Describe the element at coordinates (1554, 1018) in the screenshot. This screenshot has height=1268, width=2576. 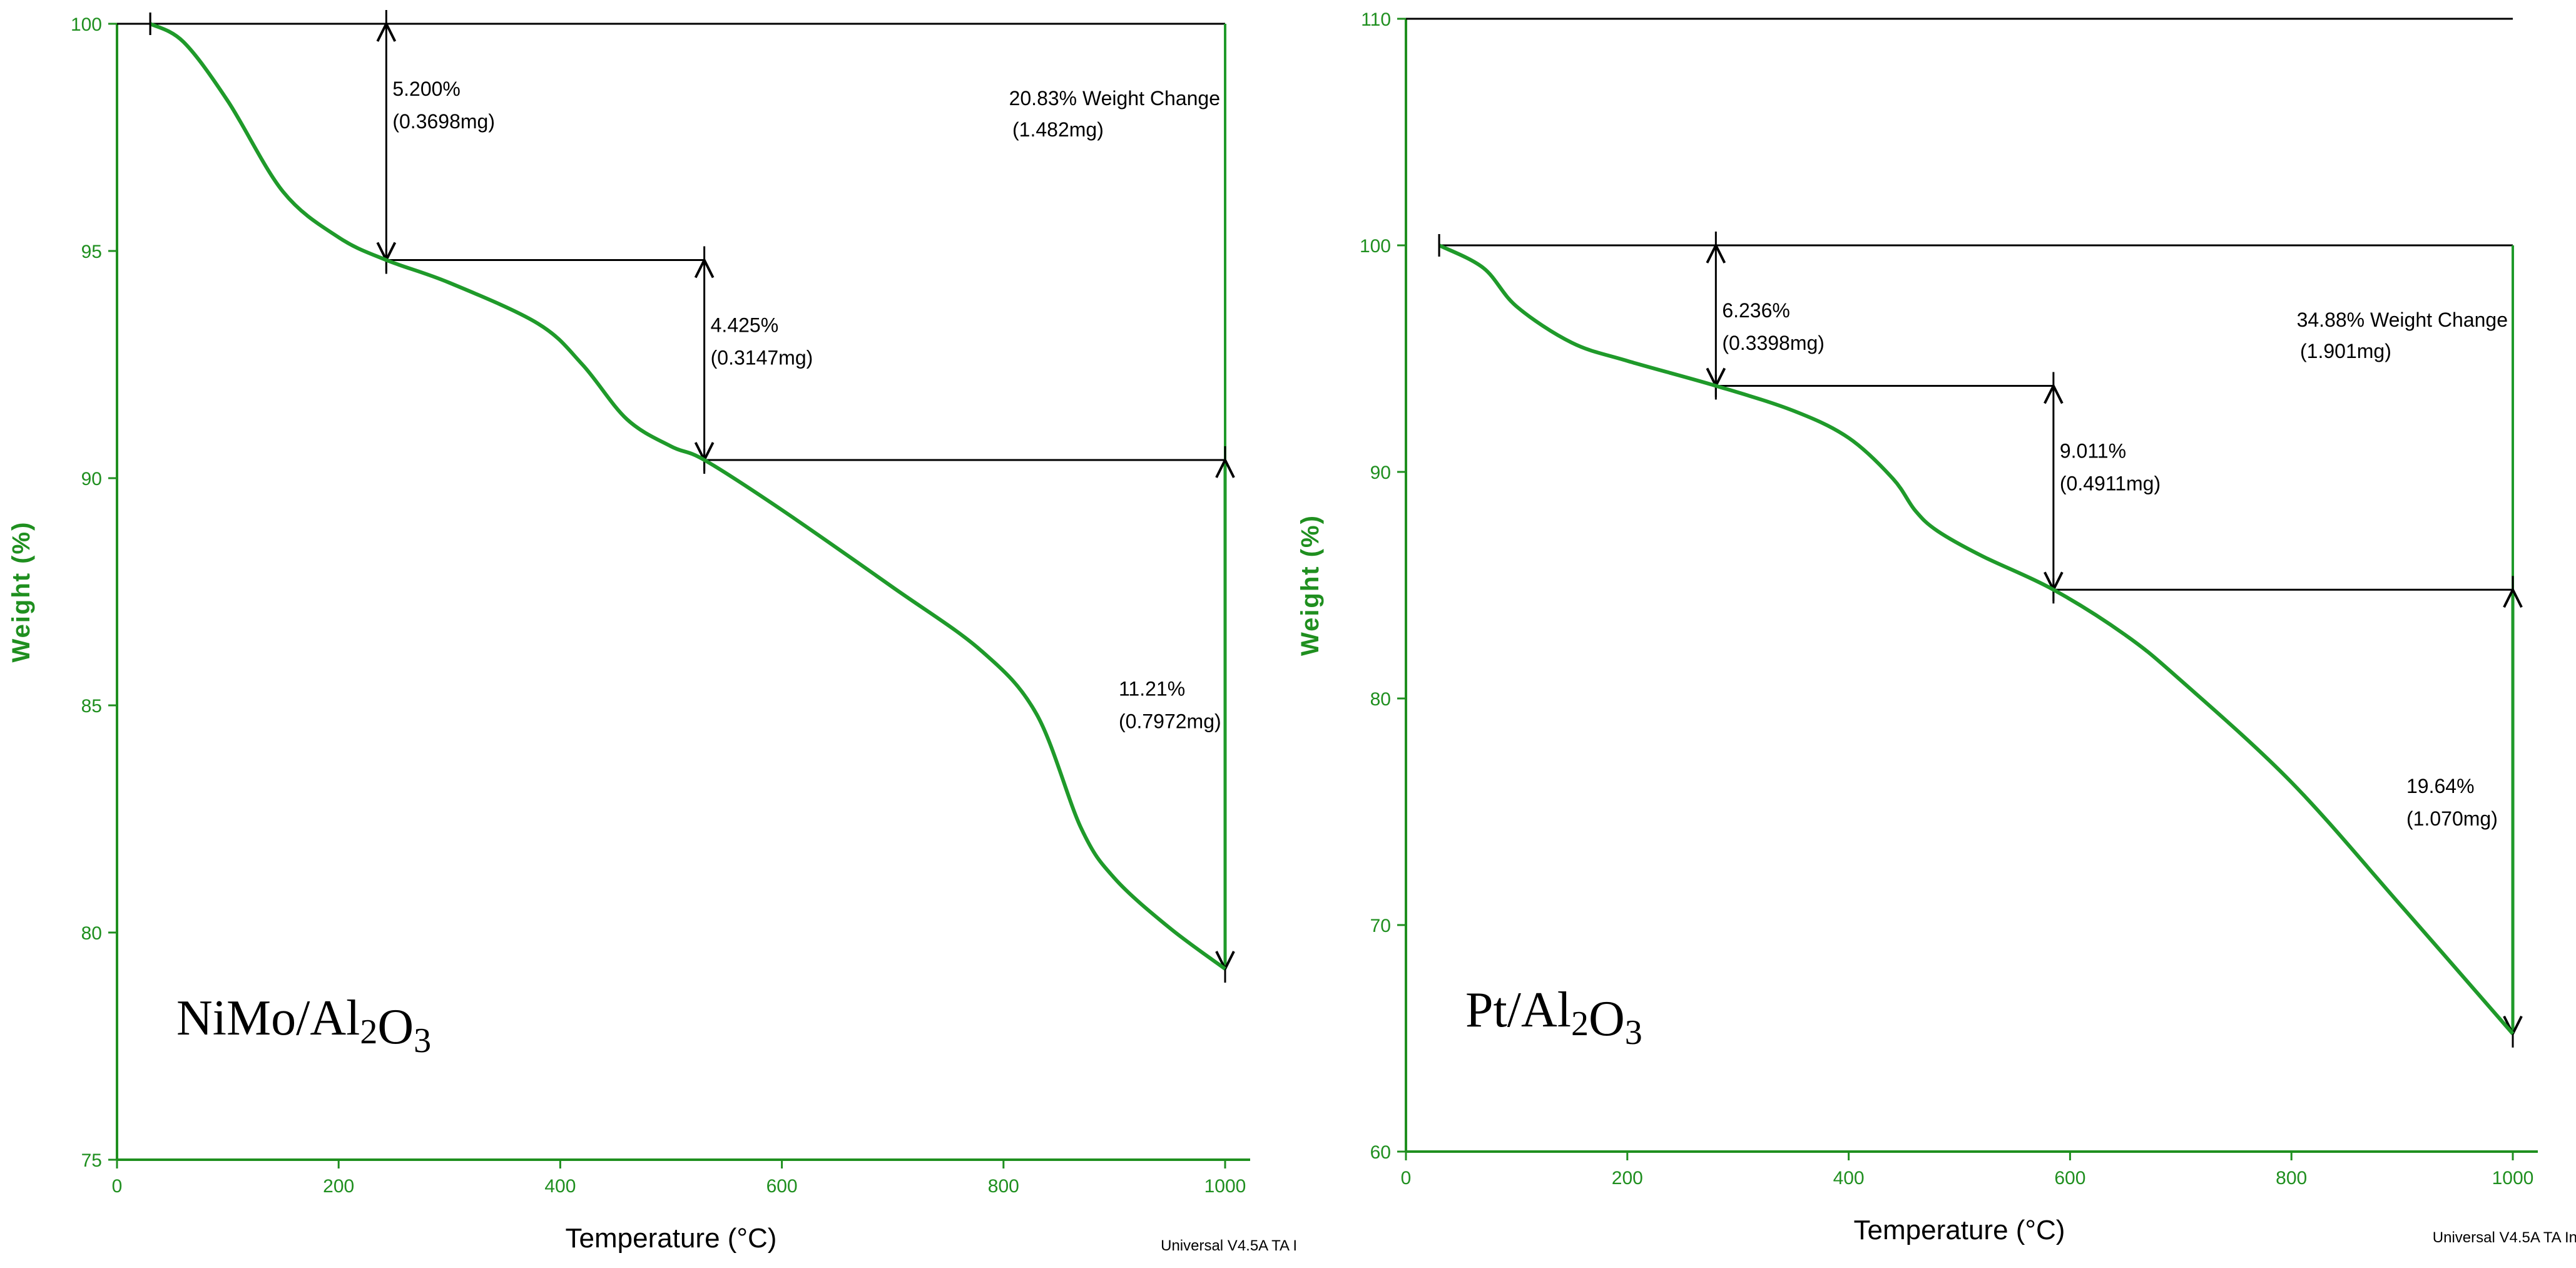
I see `right-sample-label: Pt/Al2O3` at that location.